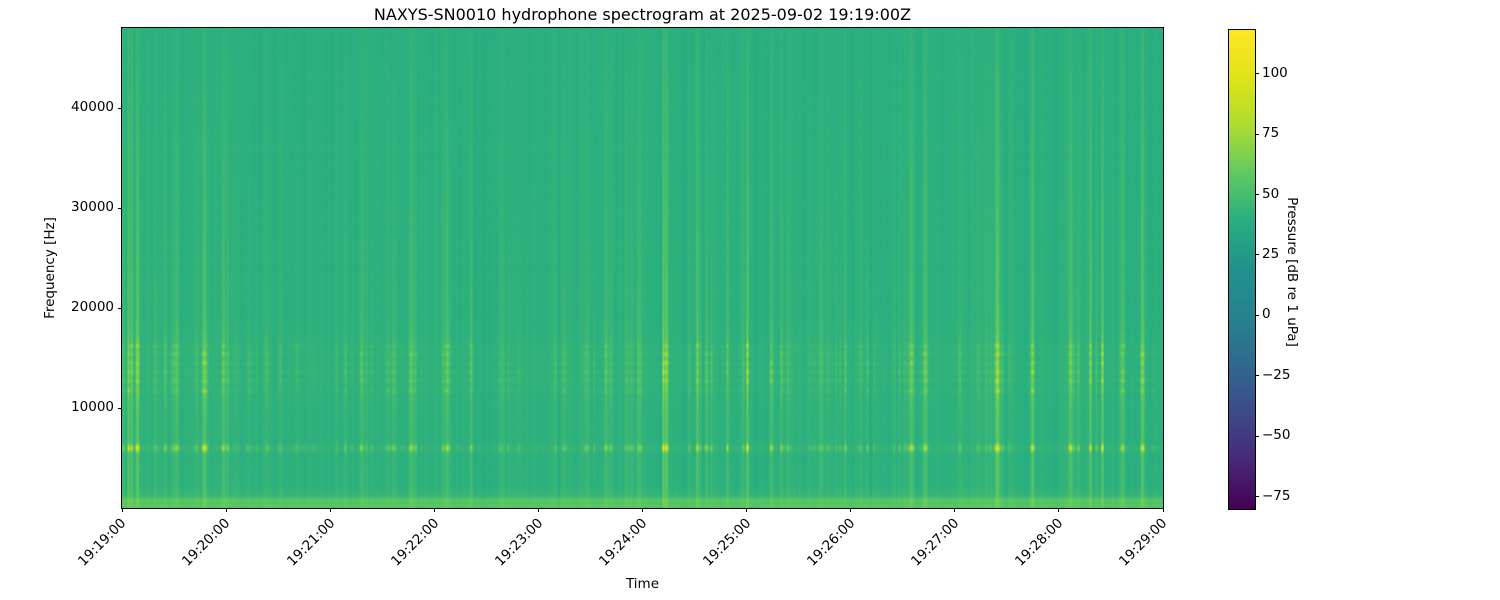 The width and height of the screenshot is (1500, 600). What do you see at coordinates (310, 542) in the screenshot?
I see `x-tick-label: 19:21:00` at bounding box center [310, 542].